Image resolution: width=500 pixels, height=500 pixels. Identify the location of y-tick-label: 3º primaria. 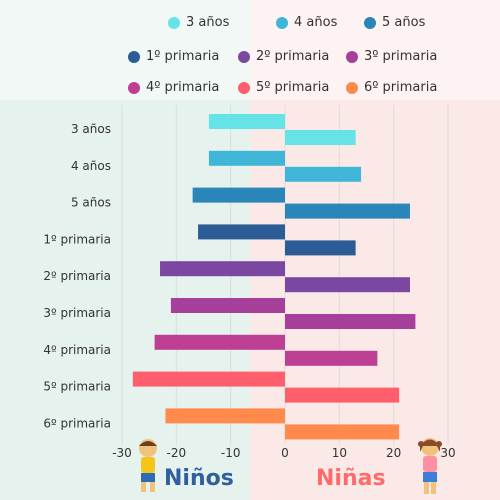
(77, 313).